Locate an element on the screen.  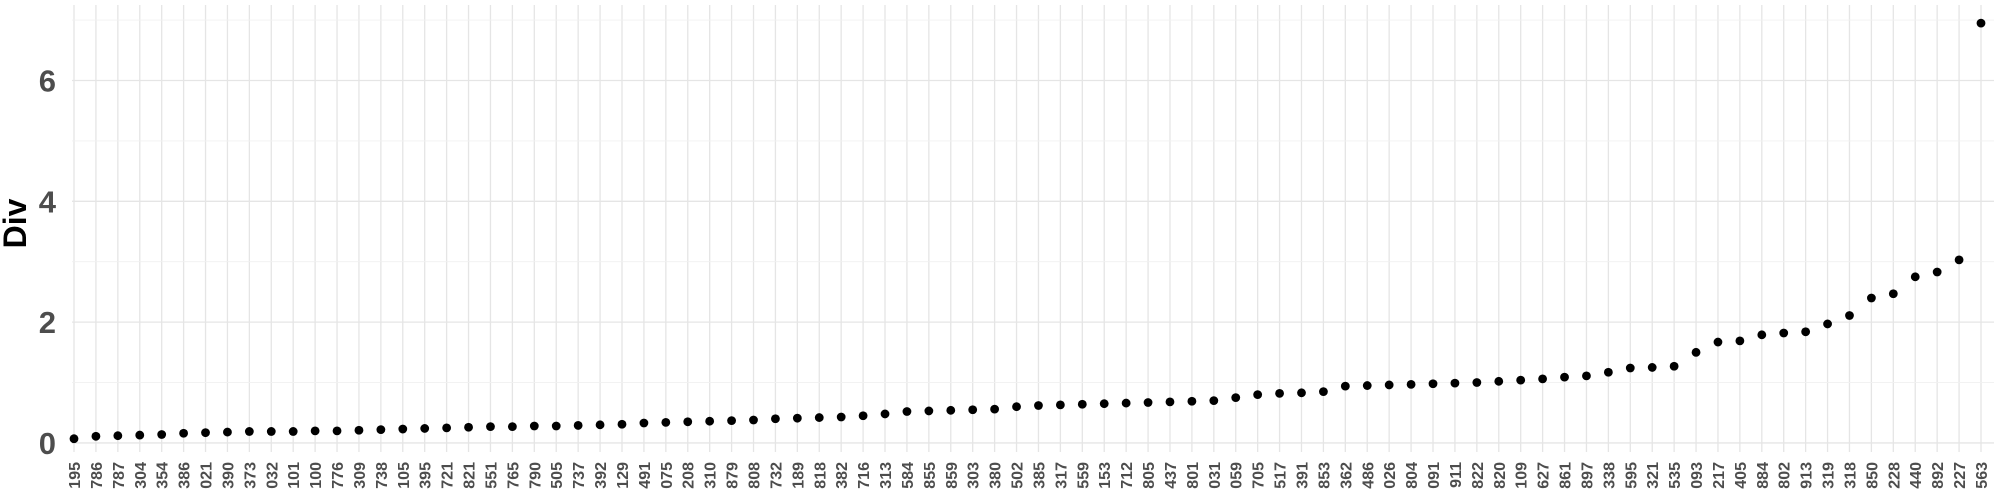
x-tick-label: 551 is located at coordinates (491, 475).